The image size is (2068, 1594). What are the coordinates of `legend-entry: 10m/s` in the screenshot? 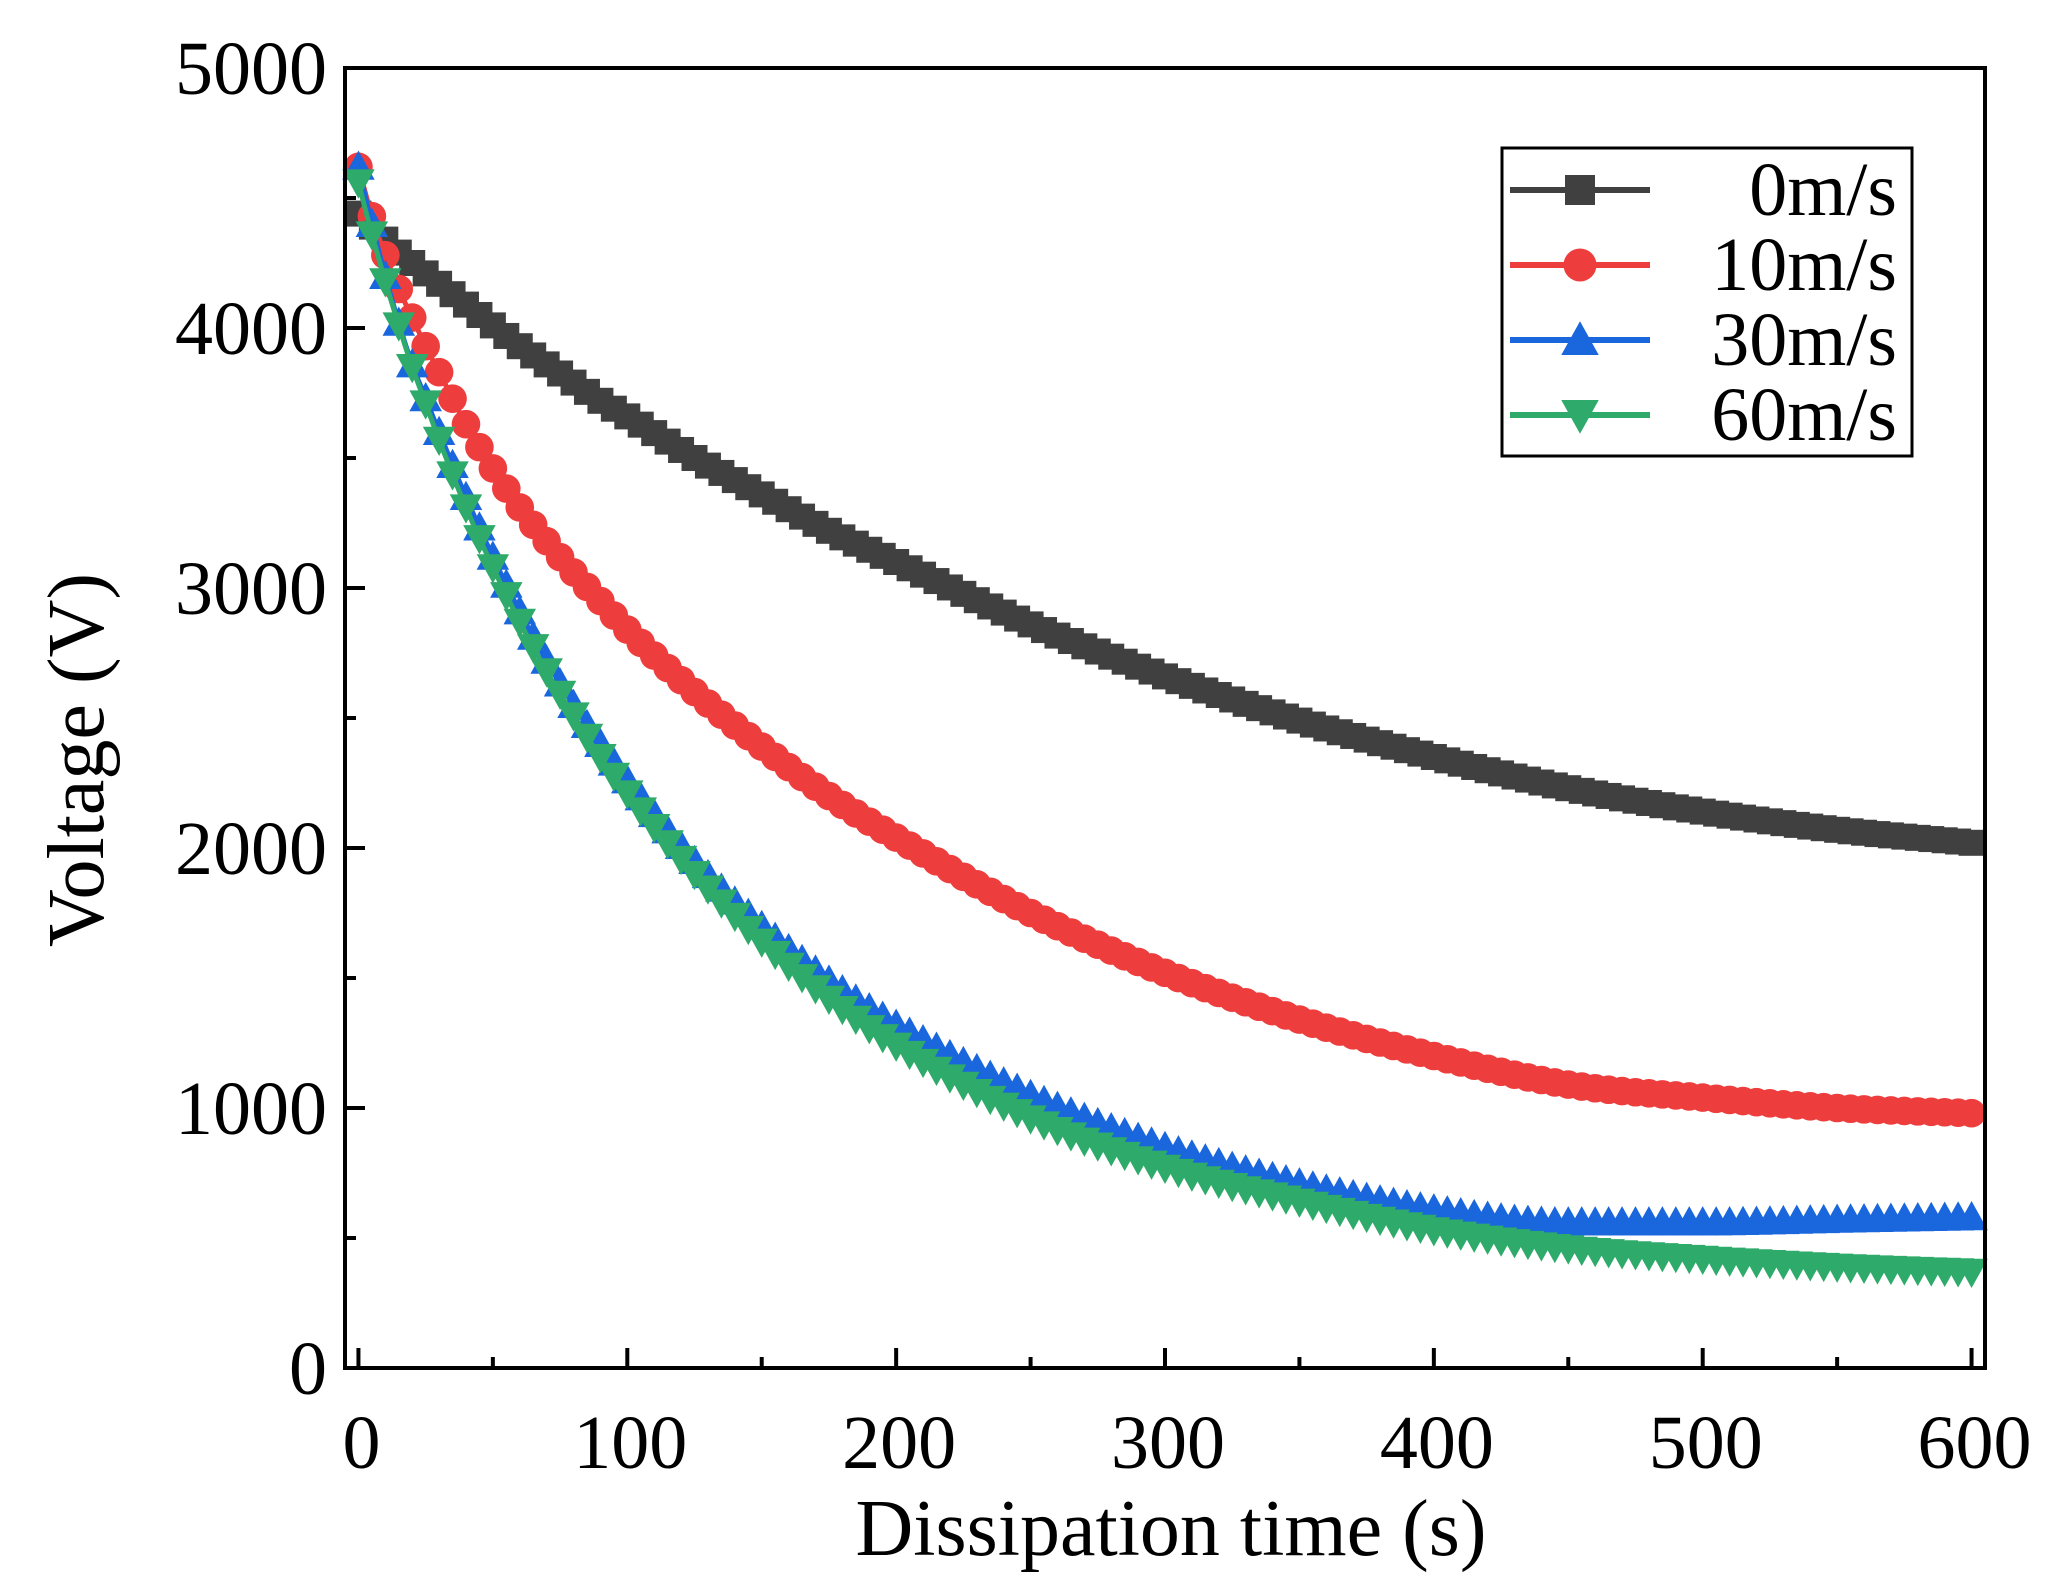 It's located at (1703, 265).